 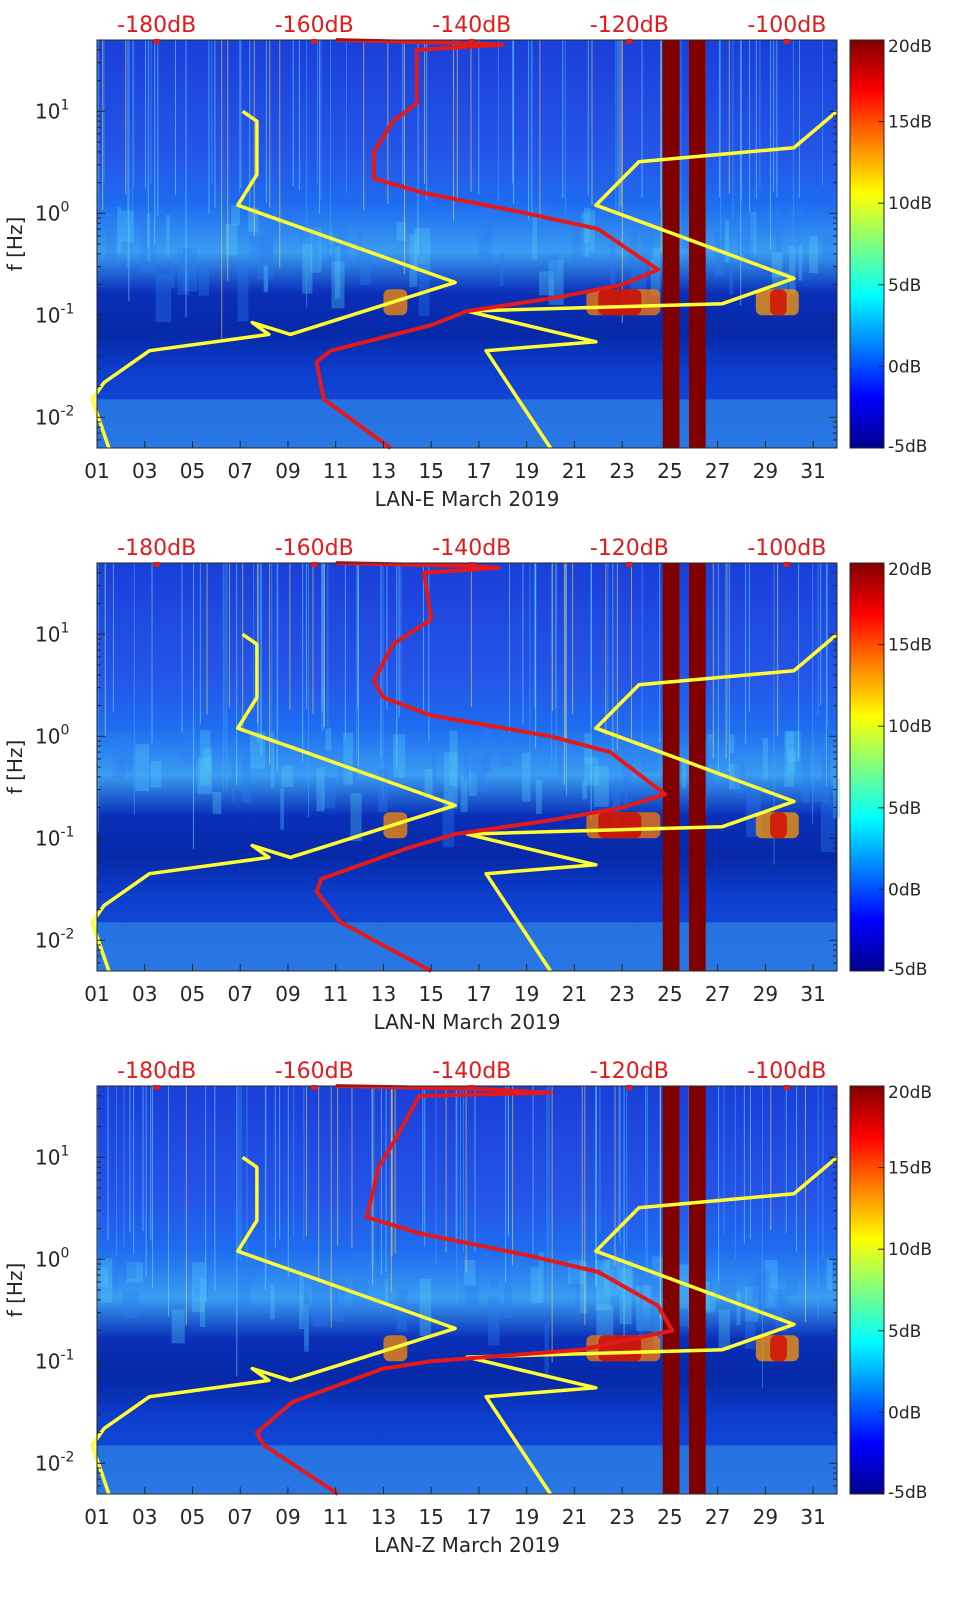 What do you see at coordinates (314, 25) in the screenshot?
I see `top-axis-label: -160dB` at bounding box center [314, 25].